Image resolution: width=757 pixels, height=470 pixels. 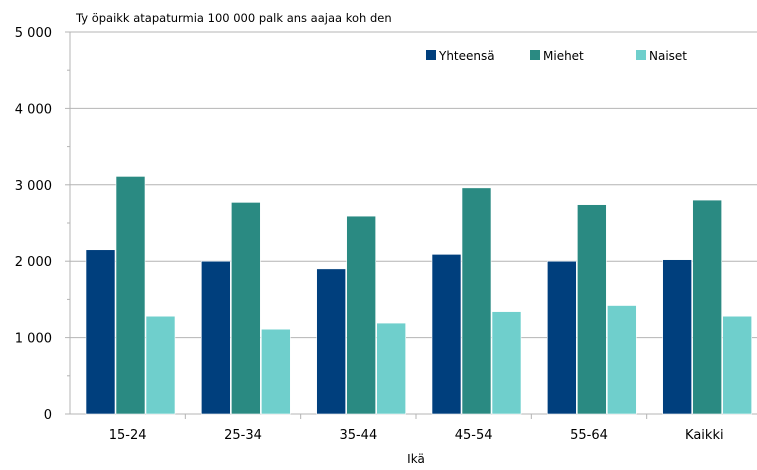 I want to click on legend-label-miehet: Miehet, so click(x=563, y=56).